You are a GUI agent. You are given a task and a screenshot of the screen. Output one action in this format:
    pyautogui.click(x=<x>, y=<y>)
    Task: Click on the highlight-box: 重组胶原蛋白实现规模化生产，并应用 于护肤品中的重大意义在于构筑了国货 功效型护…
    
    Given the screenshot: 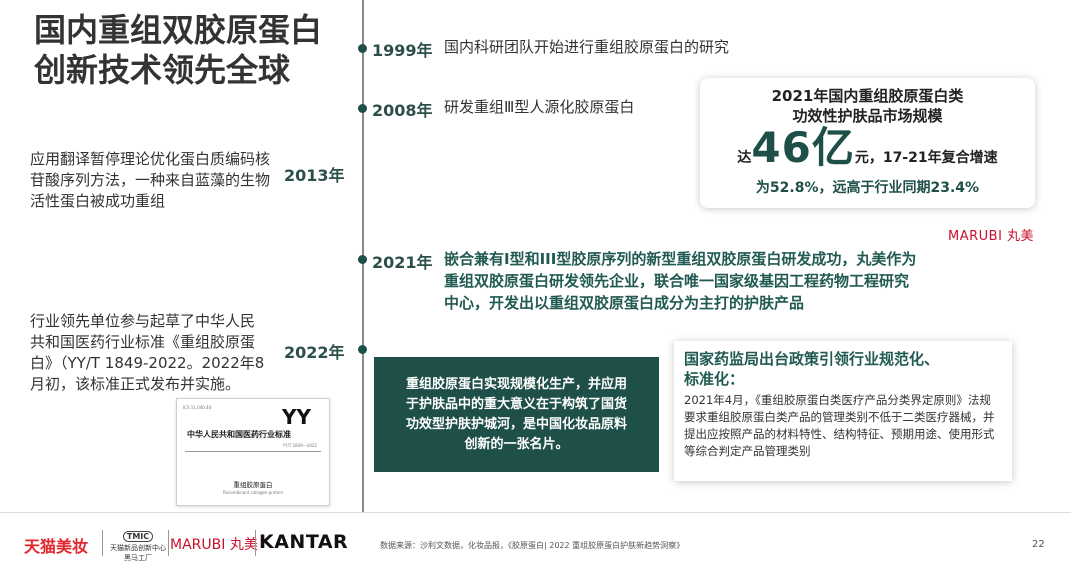 What is the action you would take?
    pyautogui.click(x=516, y=414)
    